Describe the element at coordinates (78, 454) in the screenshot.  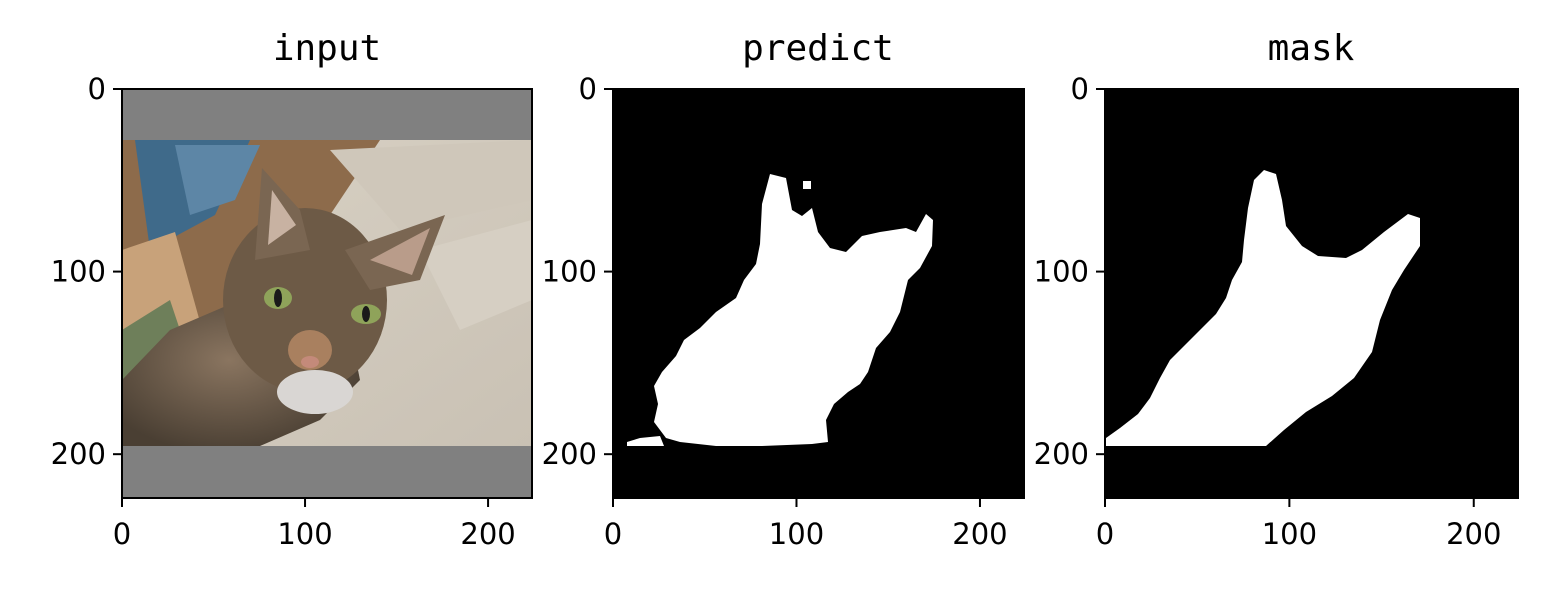
I see `y-tick-label-input-200: 200` at that location.